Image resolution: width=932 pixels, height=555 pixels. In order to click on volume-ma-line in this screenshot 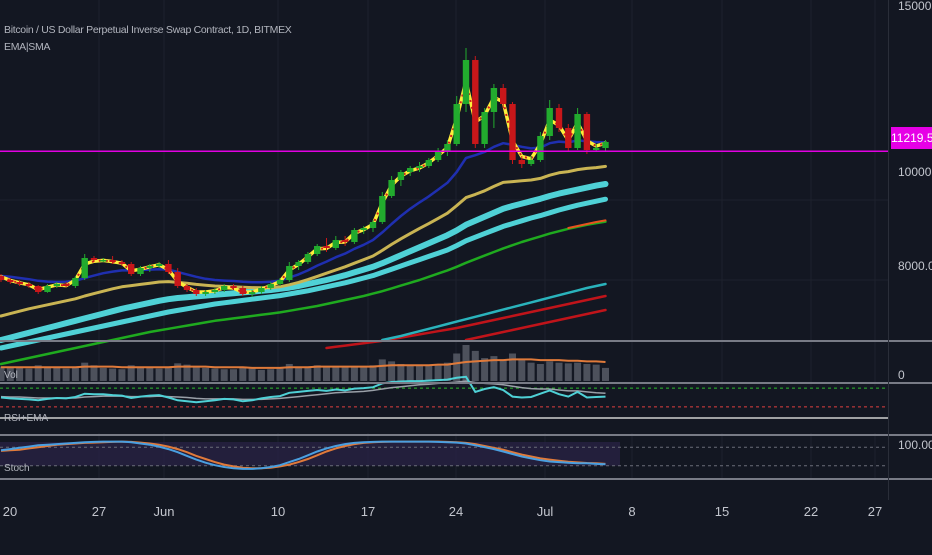, I will do `click(303, 363)`.